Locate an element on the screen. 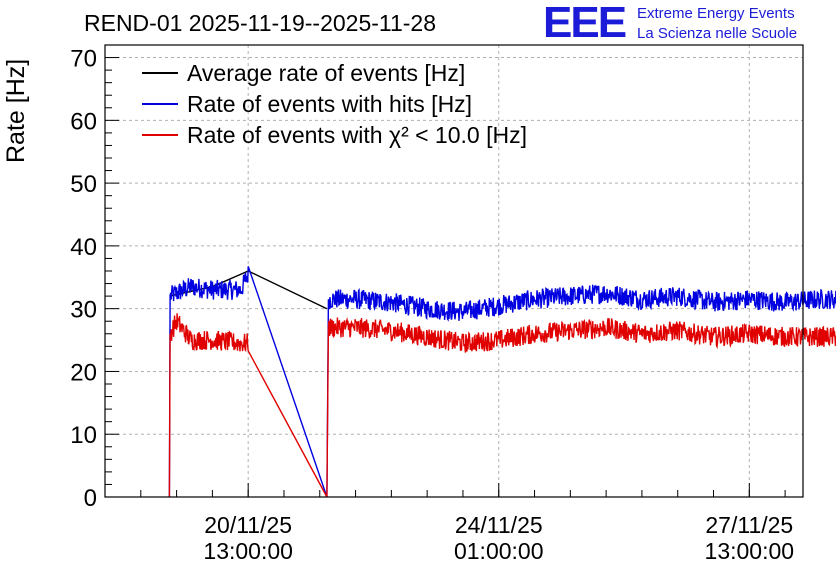  y-tick-label: 50 is located at coordinates (83, 184).